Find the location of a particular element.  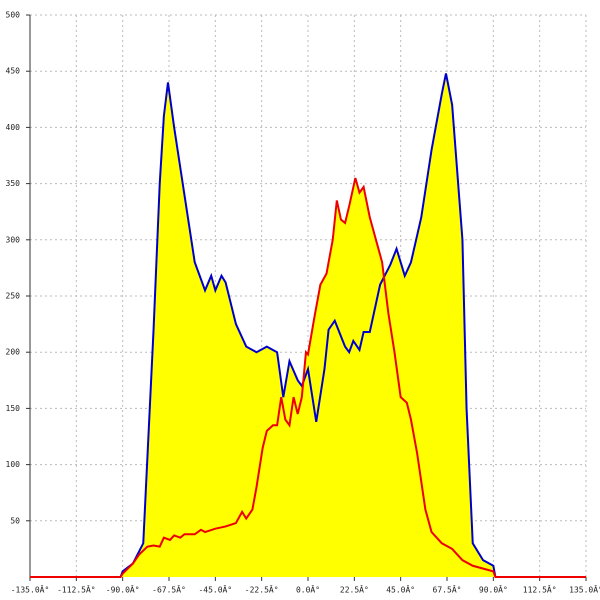

x-tick-label: -67.5Â° is located at coordinates (169, 589).